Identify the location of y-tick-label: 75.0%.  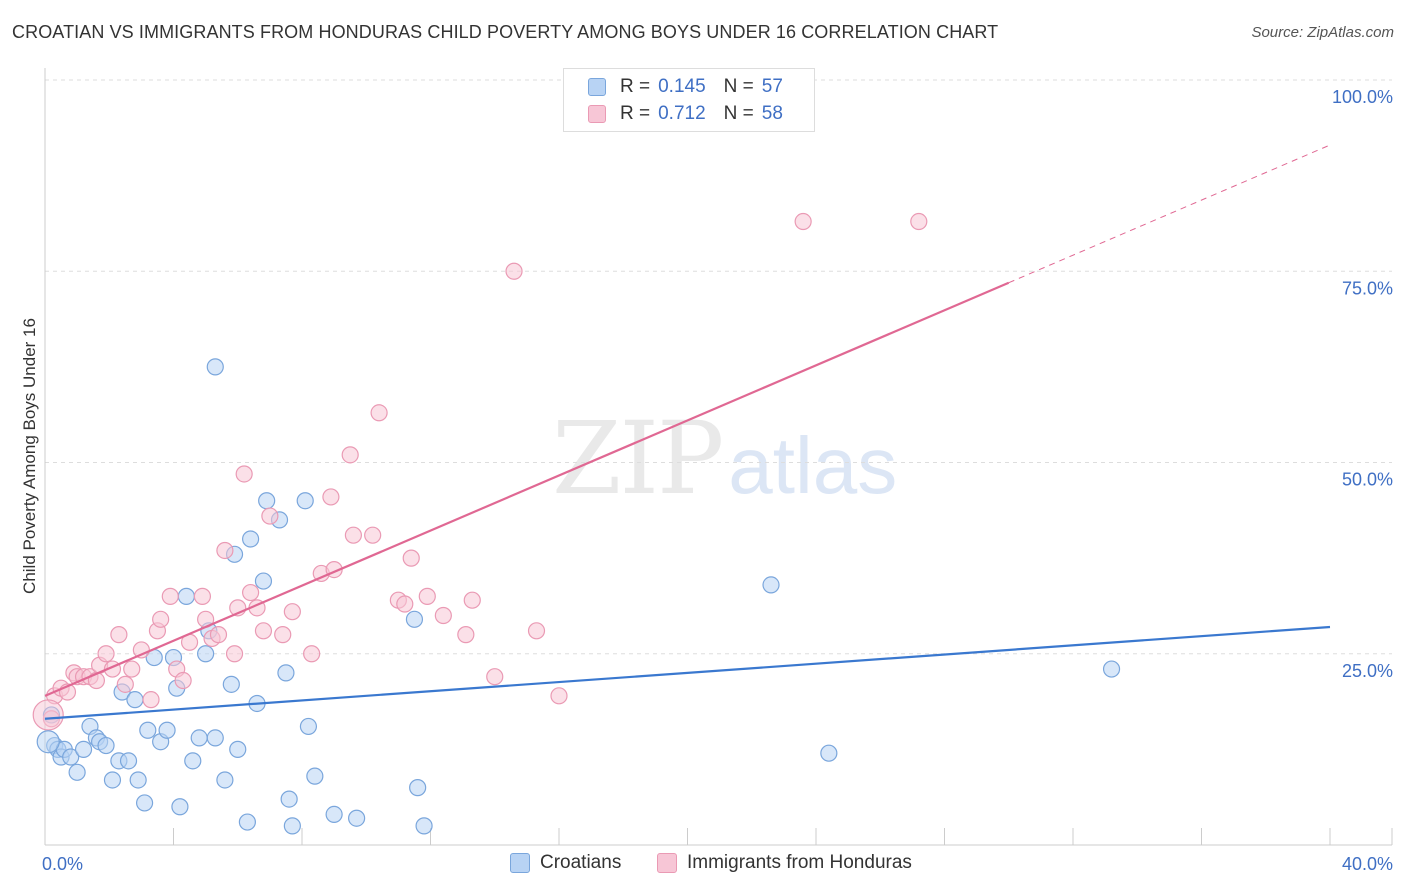
(1367, 288).